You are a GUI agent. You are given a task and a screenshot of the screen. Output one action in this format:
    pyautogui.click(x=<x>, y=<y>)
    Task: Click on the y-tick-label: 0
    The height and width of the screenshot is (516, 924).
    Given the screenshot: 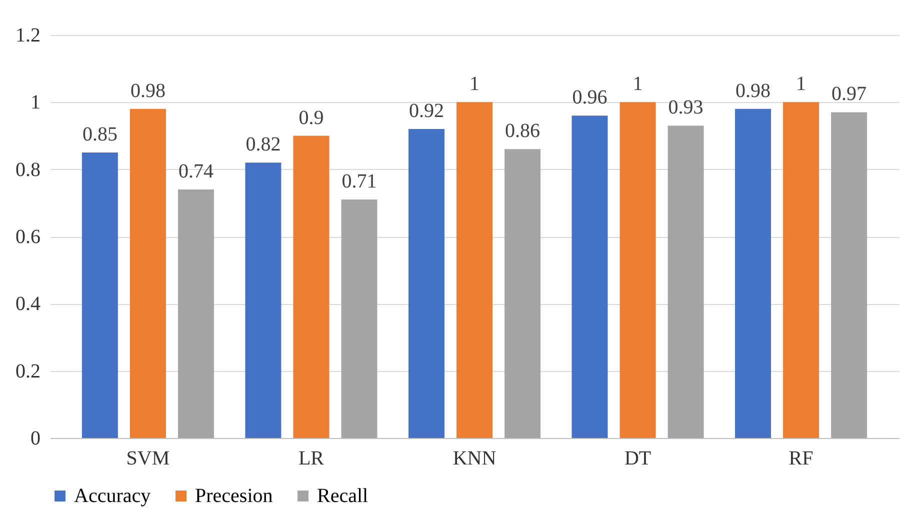 What is the action you would take?
    pyautogui.click(x=35, y=439)
    